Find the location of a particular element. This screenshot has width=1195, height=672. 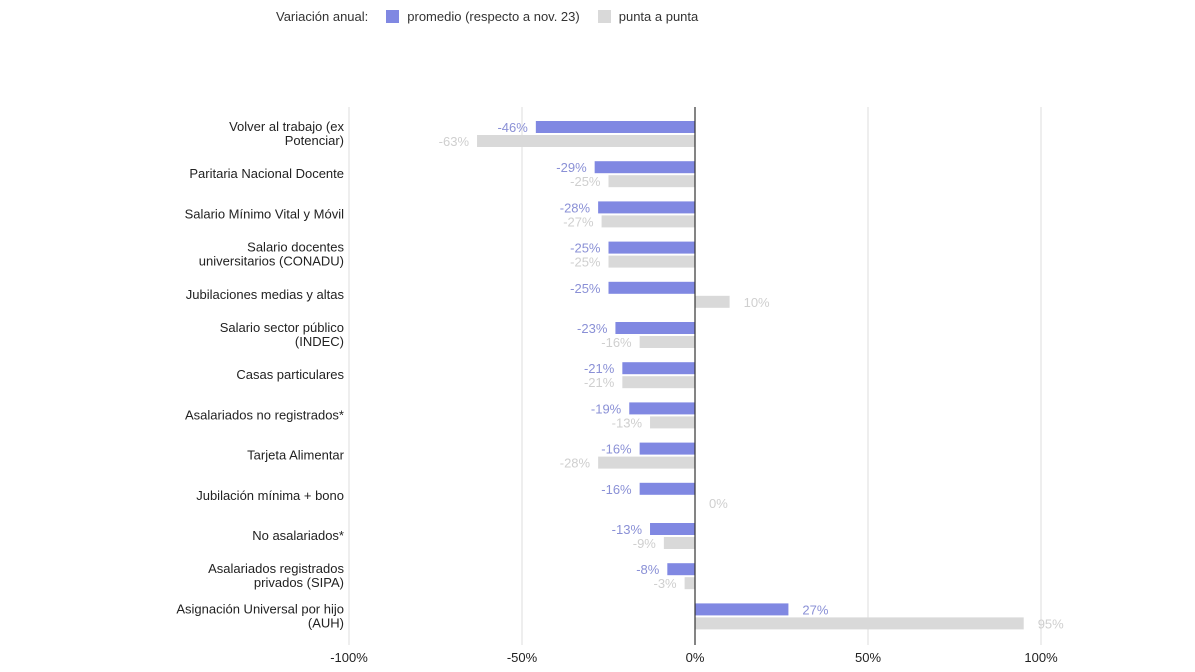

category-label: Casas particulares is located at coordinates (290, 374).